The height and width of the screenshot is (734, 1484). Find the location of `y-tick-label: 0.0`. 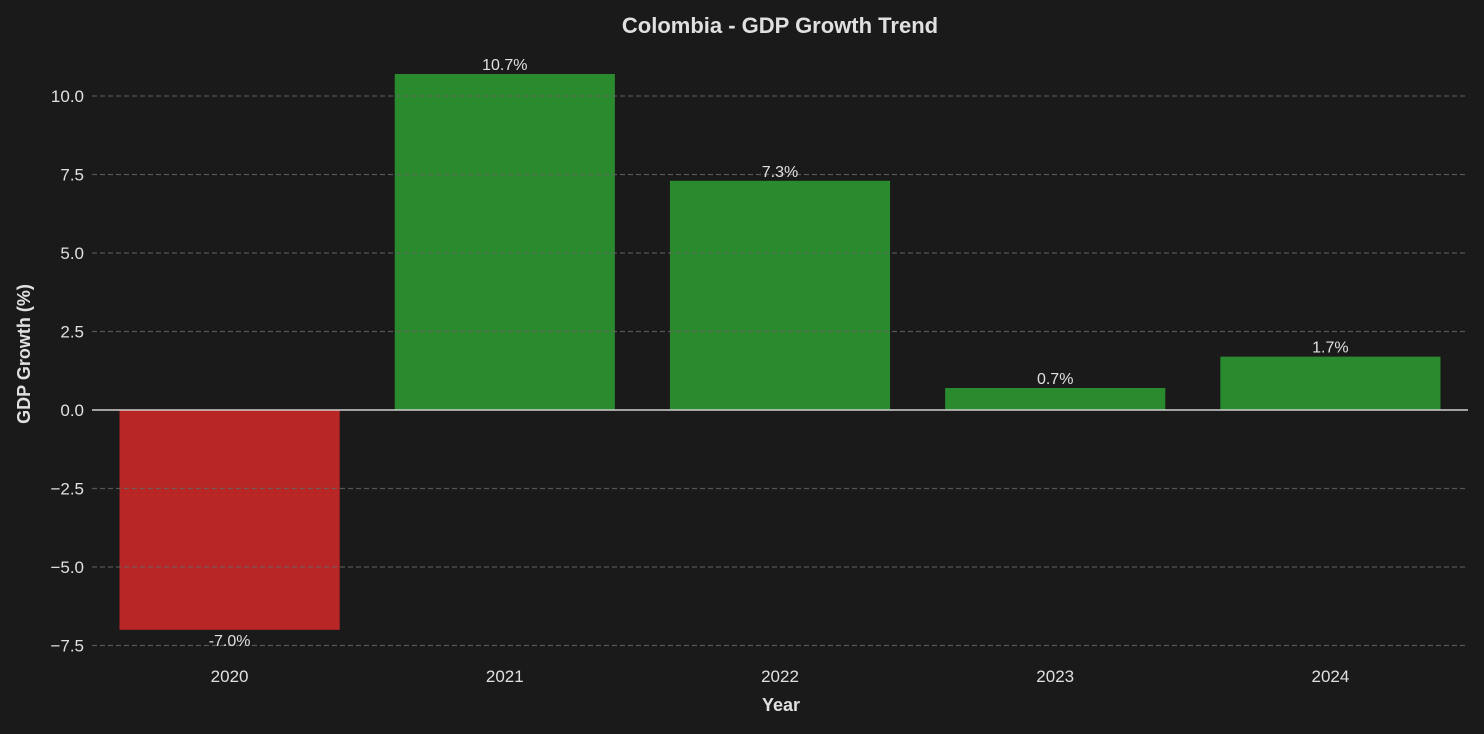

y-tick-label: 0.0 is located at coordinates (72, 410).